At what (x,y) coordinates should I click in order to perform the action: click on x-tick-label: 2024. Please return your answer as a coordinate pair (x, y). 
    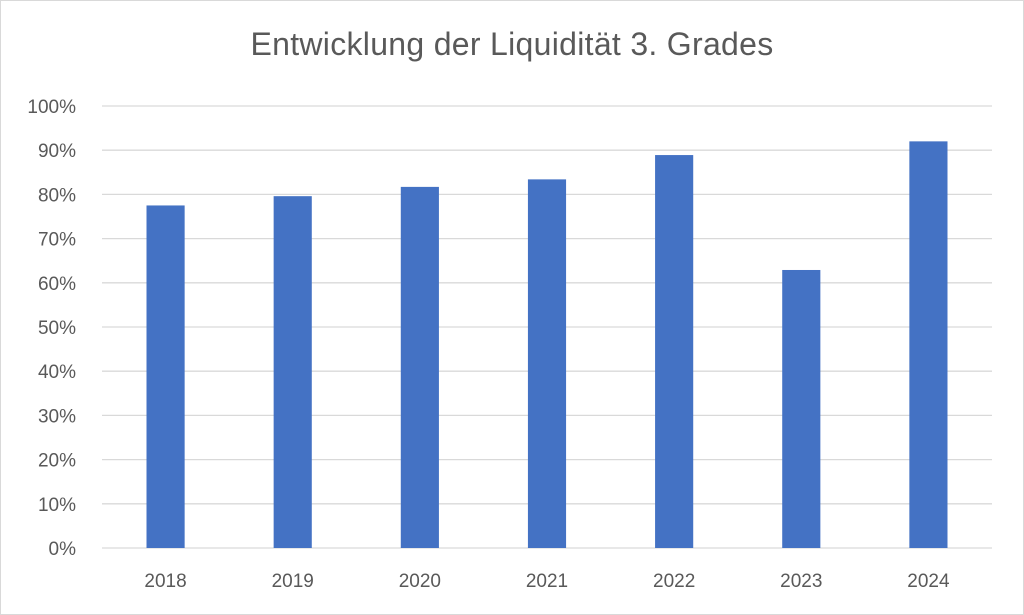
    Looking at the image, I should click on (928, 581).